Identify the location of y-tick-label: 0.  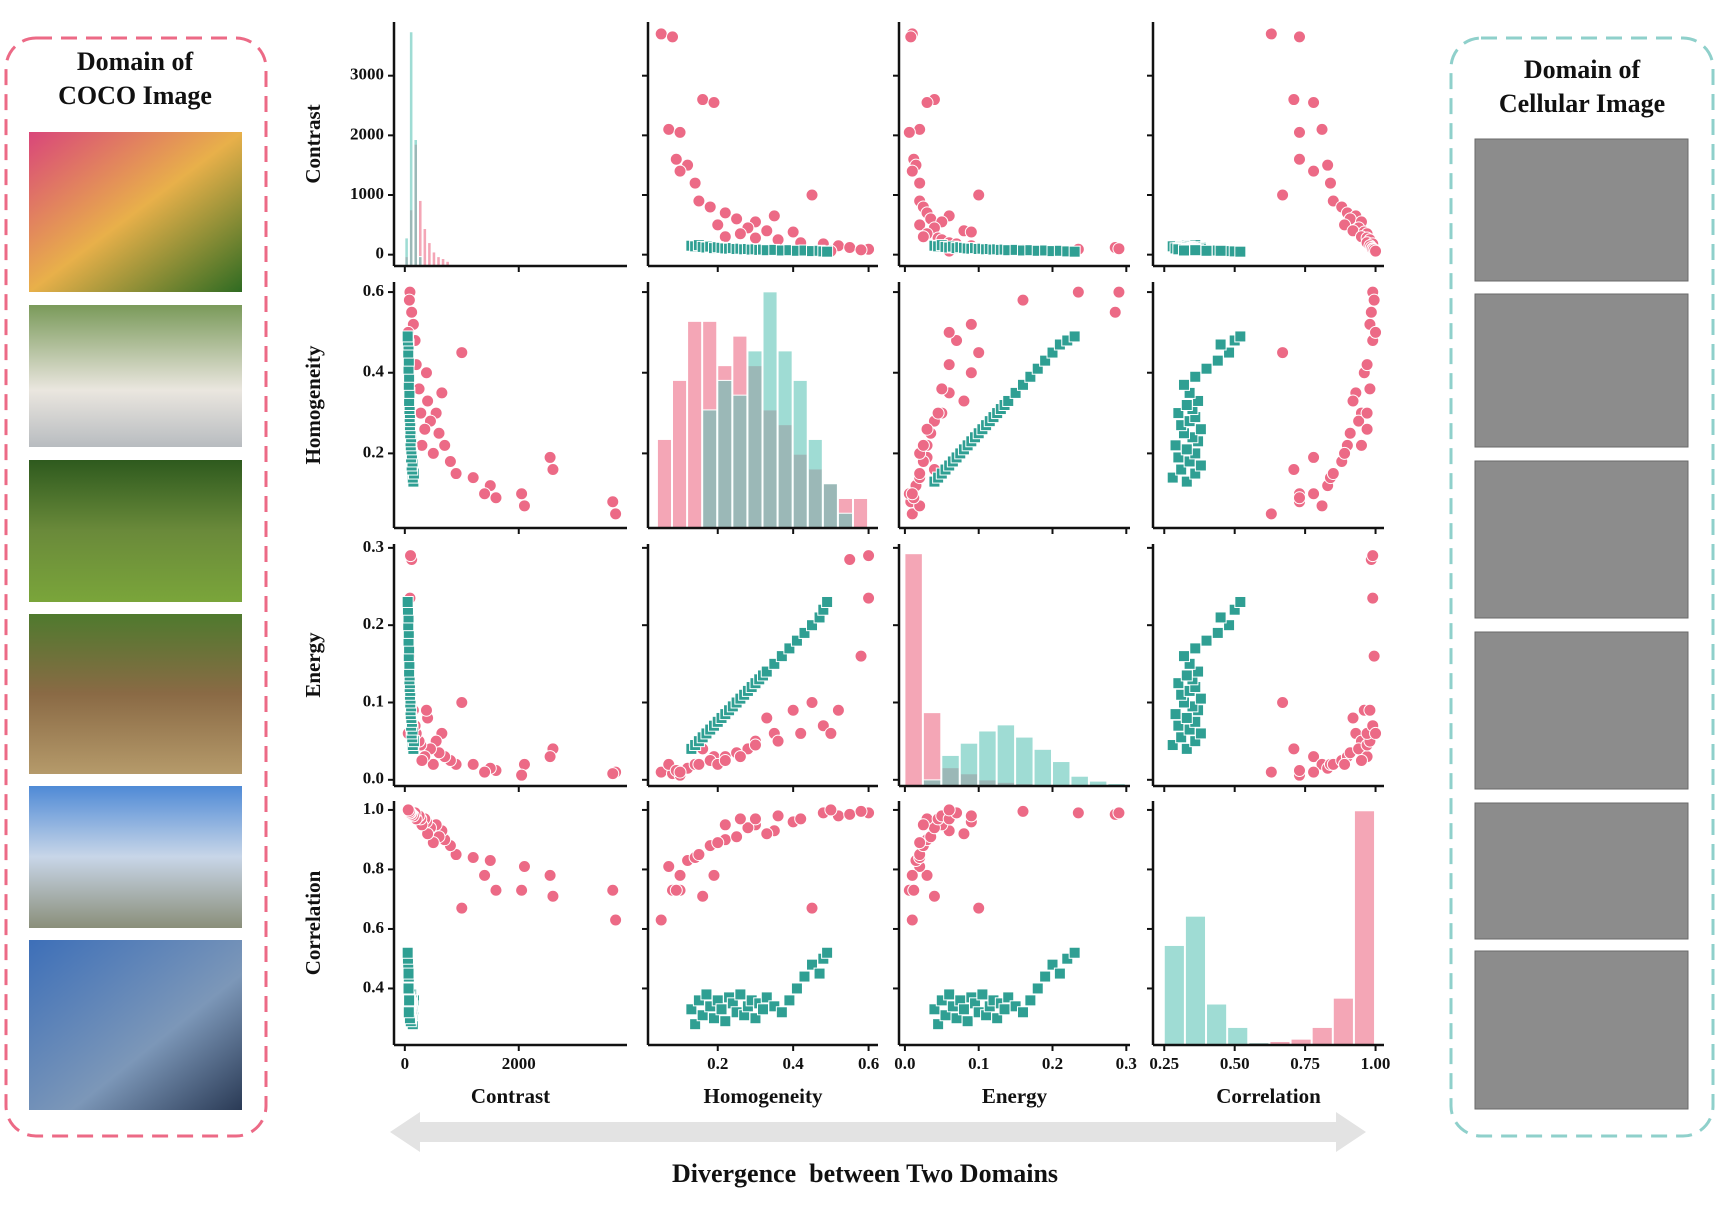
(380, 253).